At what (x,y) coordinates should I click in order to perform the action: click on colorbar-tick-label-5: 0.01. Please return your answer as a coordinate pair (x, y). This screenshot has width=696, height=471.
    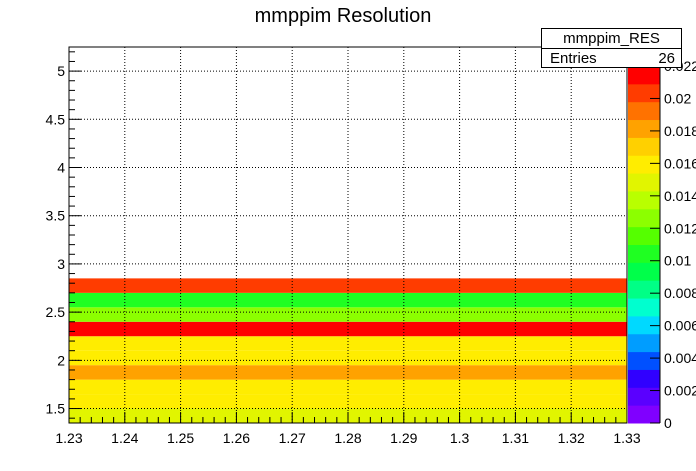
    Looking at the image, I should click on (677, 261).